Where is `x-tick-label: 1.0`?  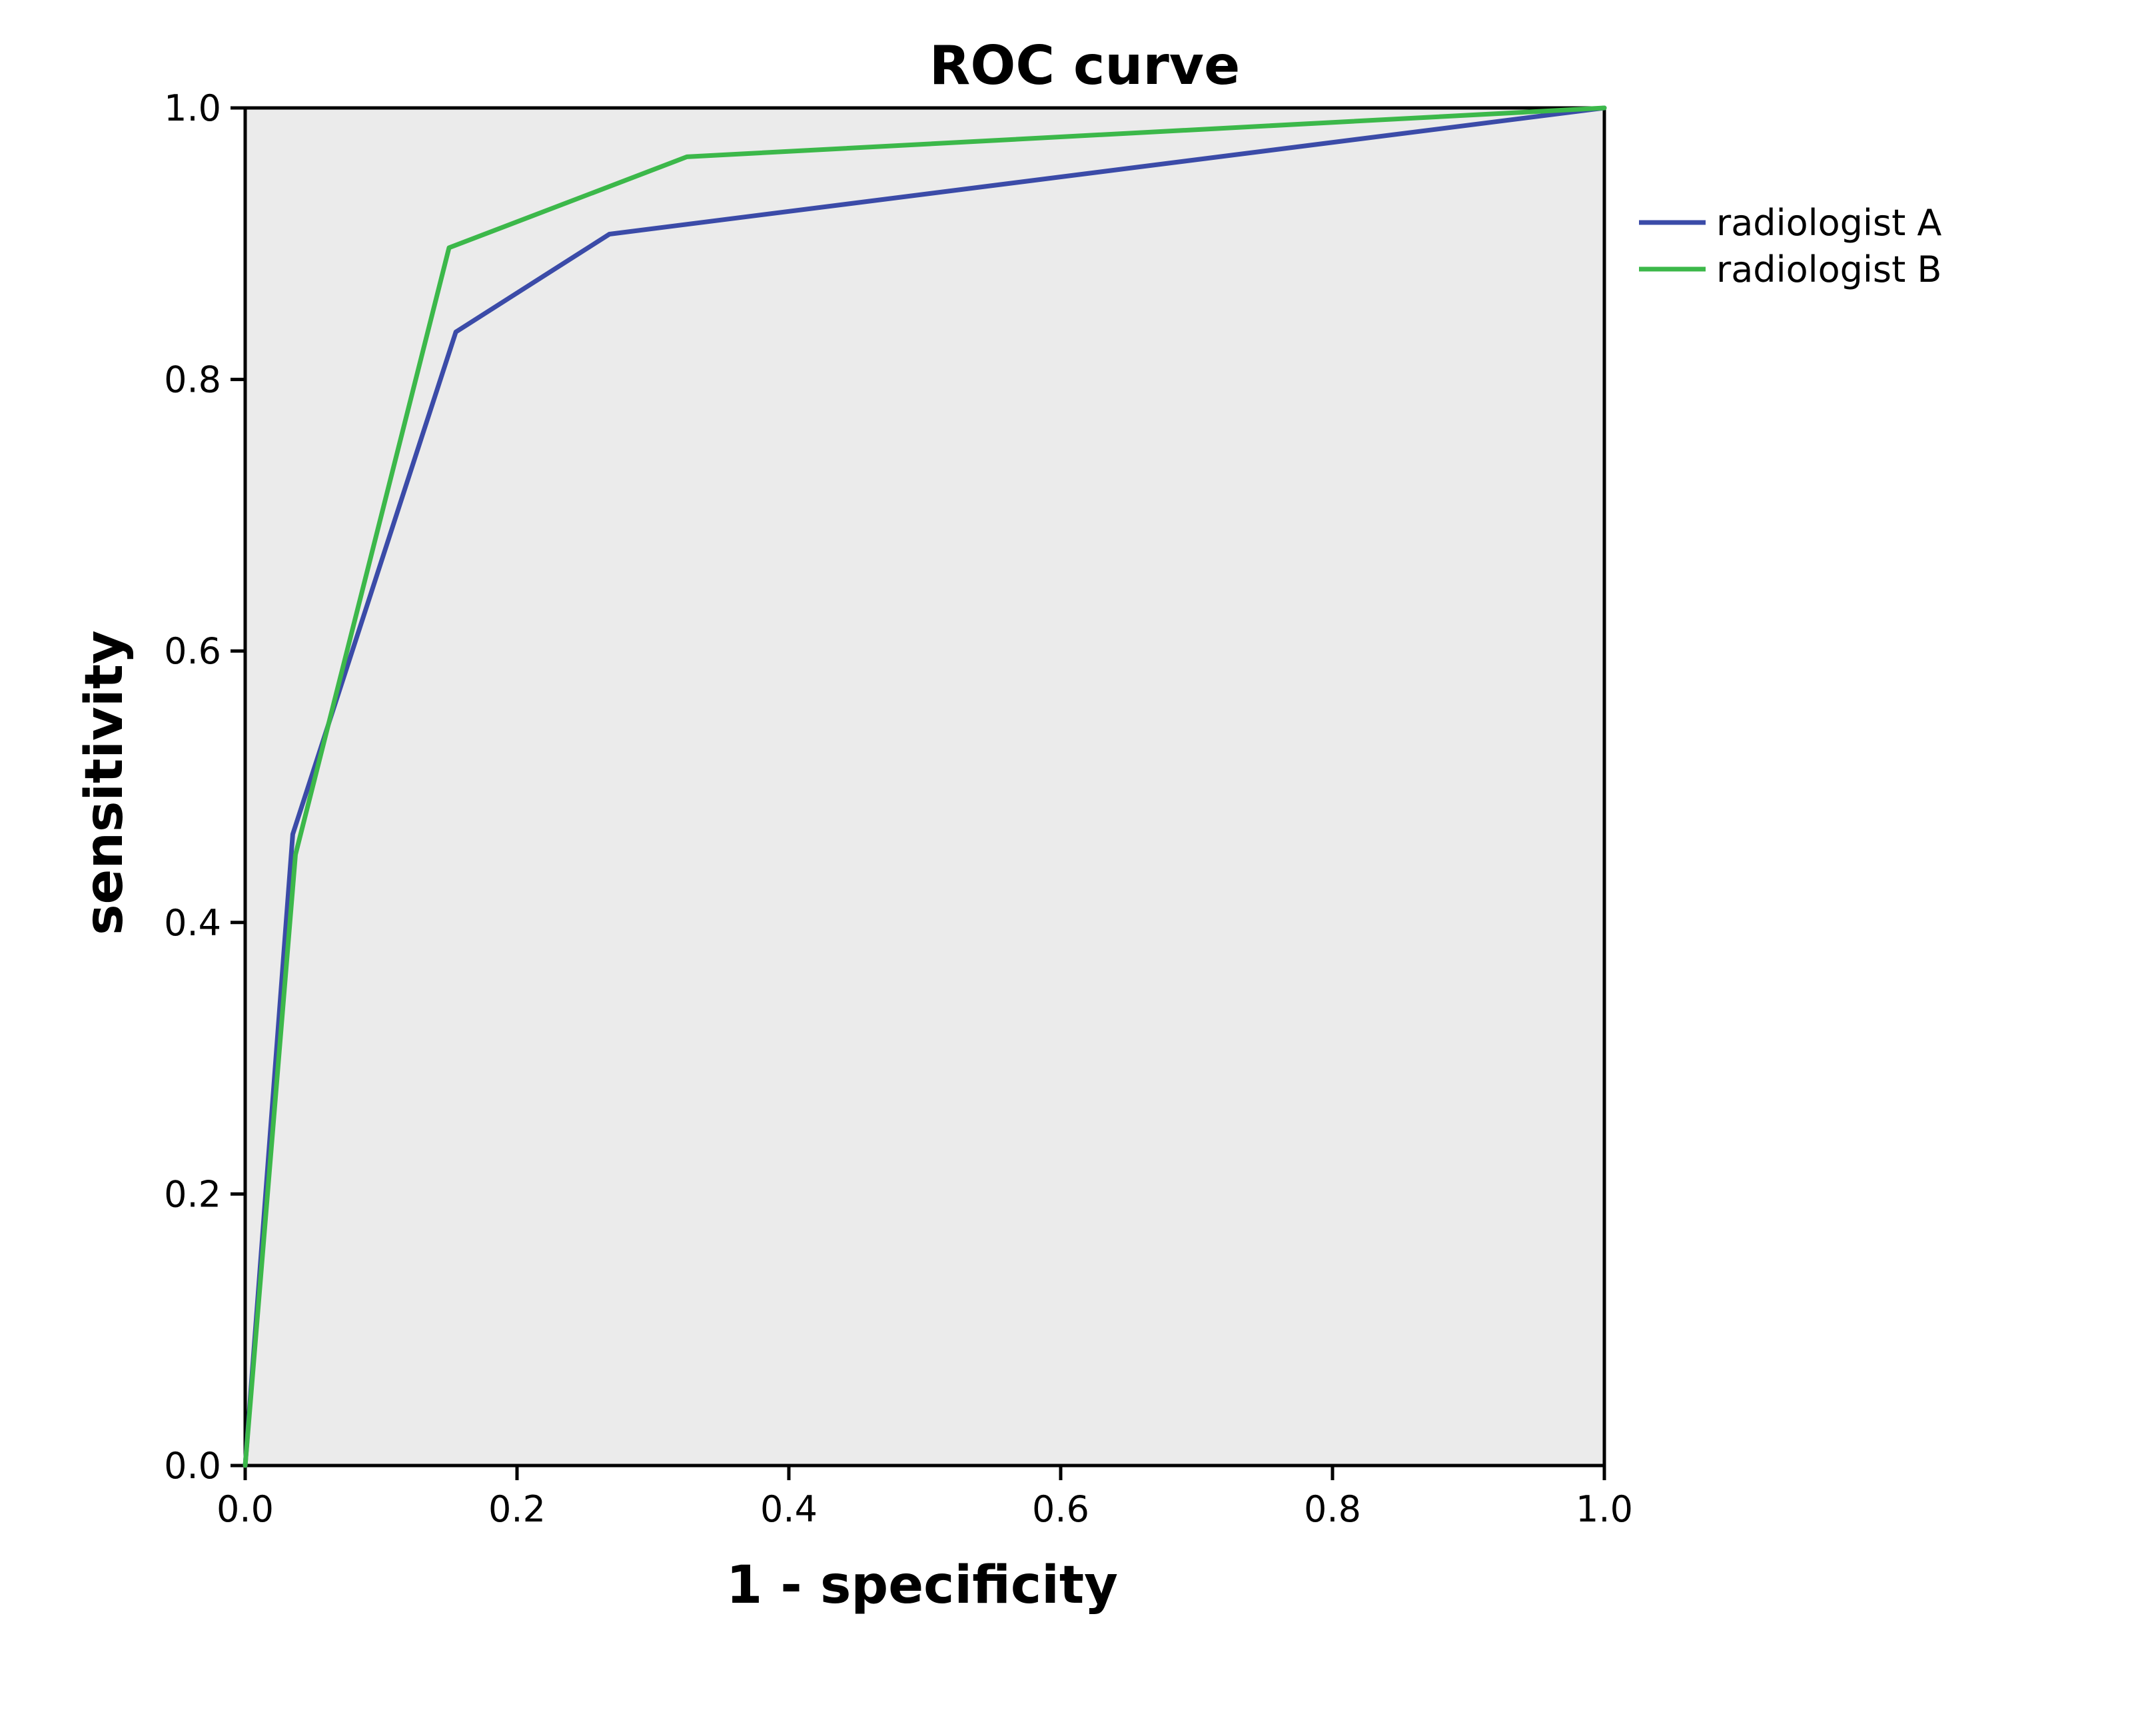 x-tick-label: 1.0 is located at coordinates (1604, 1509).